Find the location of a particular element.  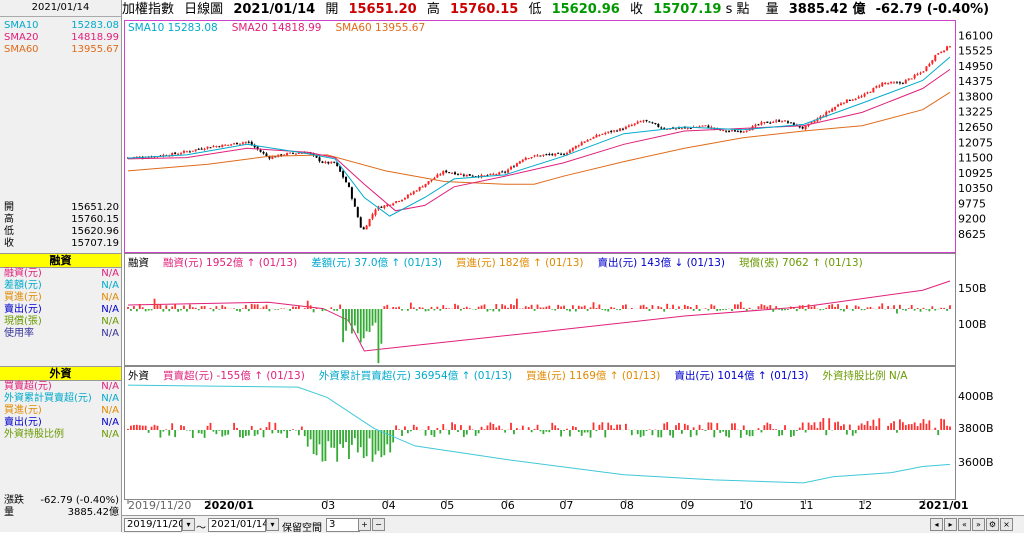

calendar-to-icon: ▾ is located at coordinates (272, 524).